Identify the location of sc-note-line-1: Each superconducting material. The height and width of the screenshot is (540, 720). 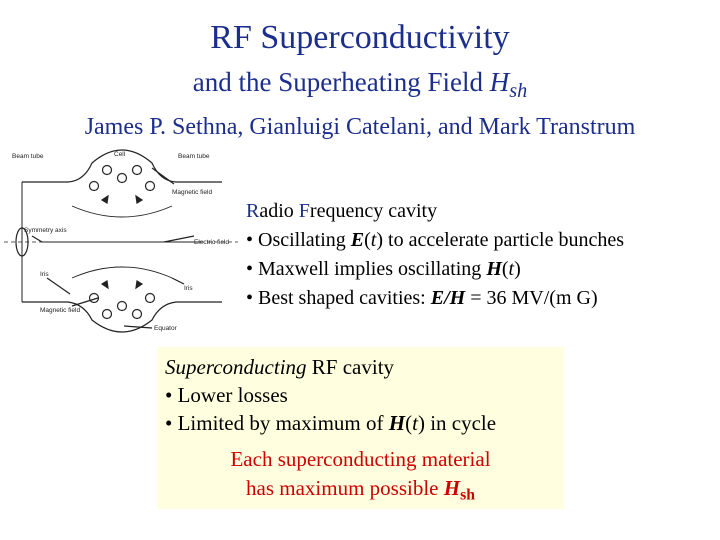
(360, 459).